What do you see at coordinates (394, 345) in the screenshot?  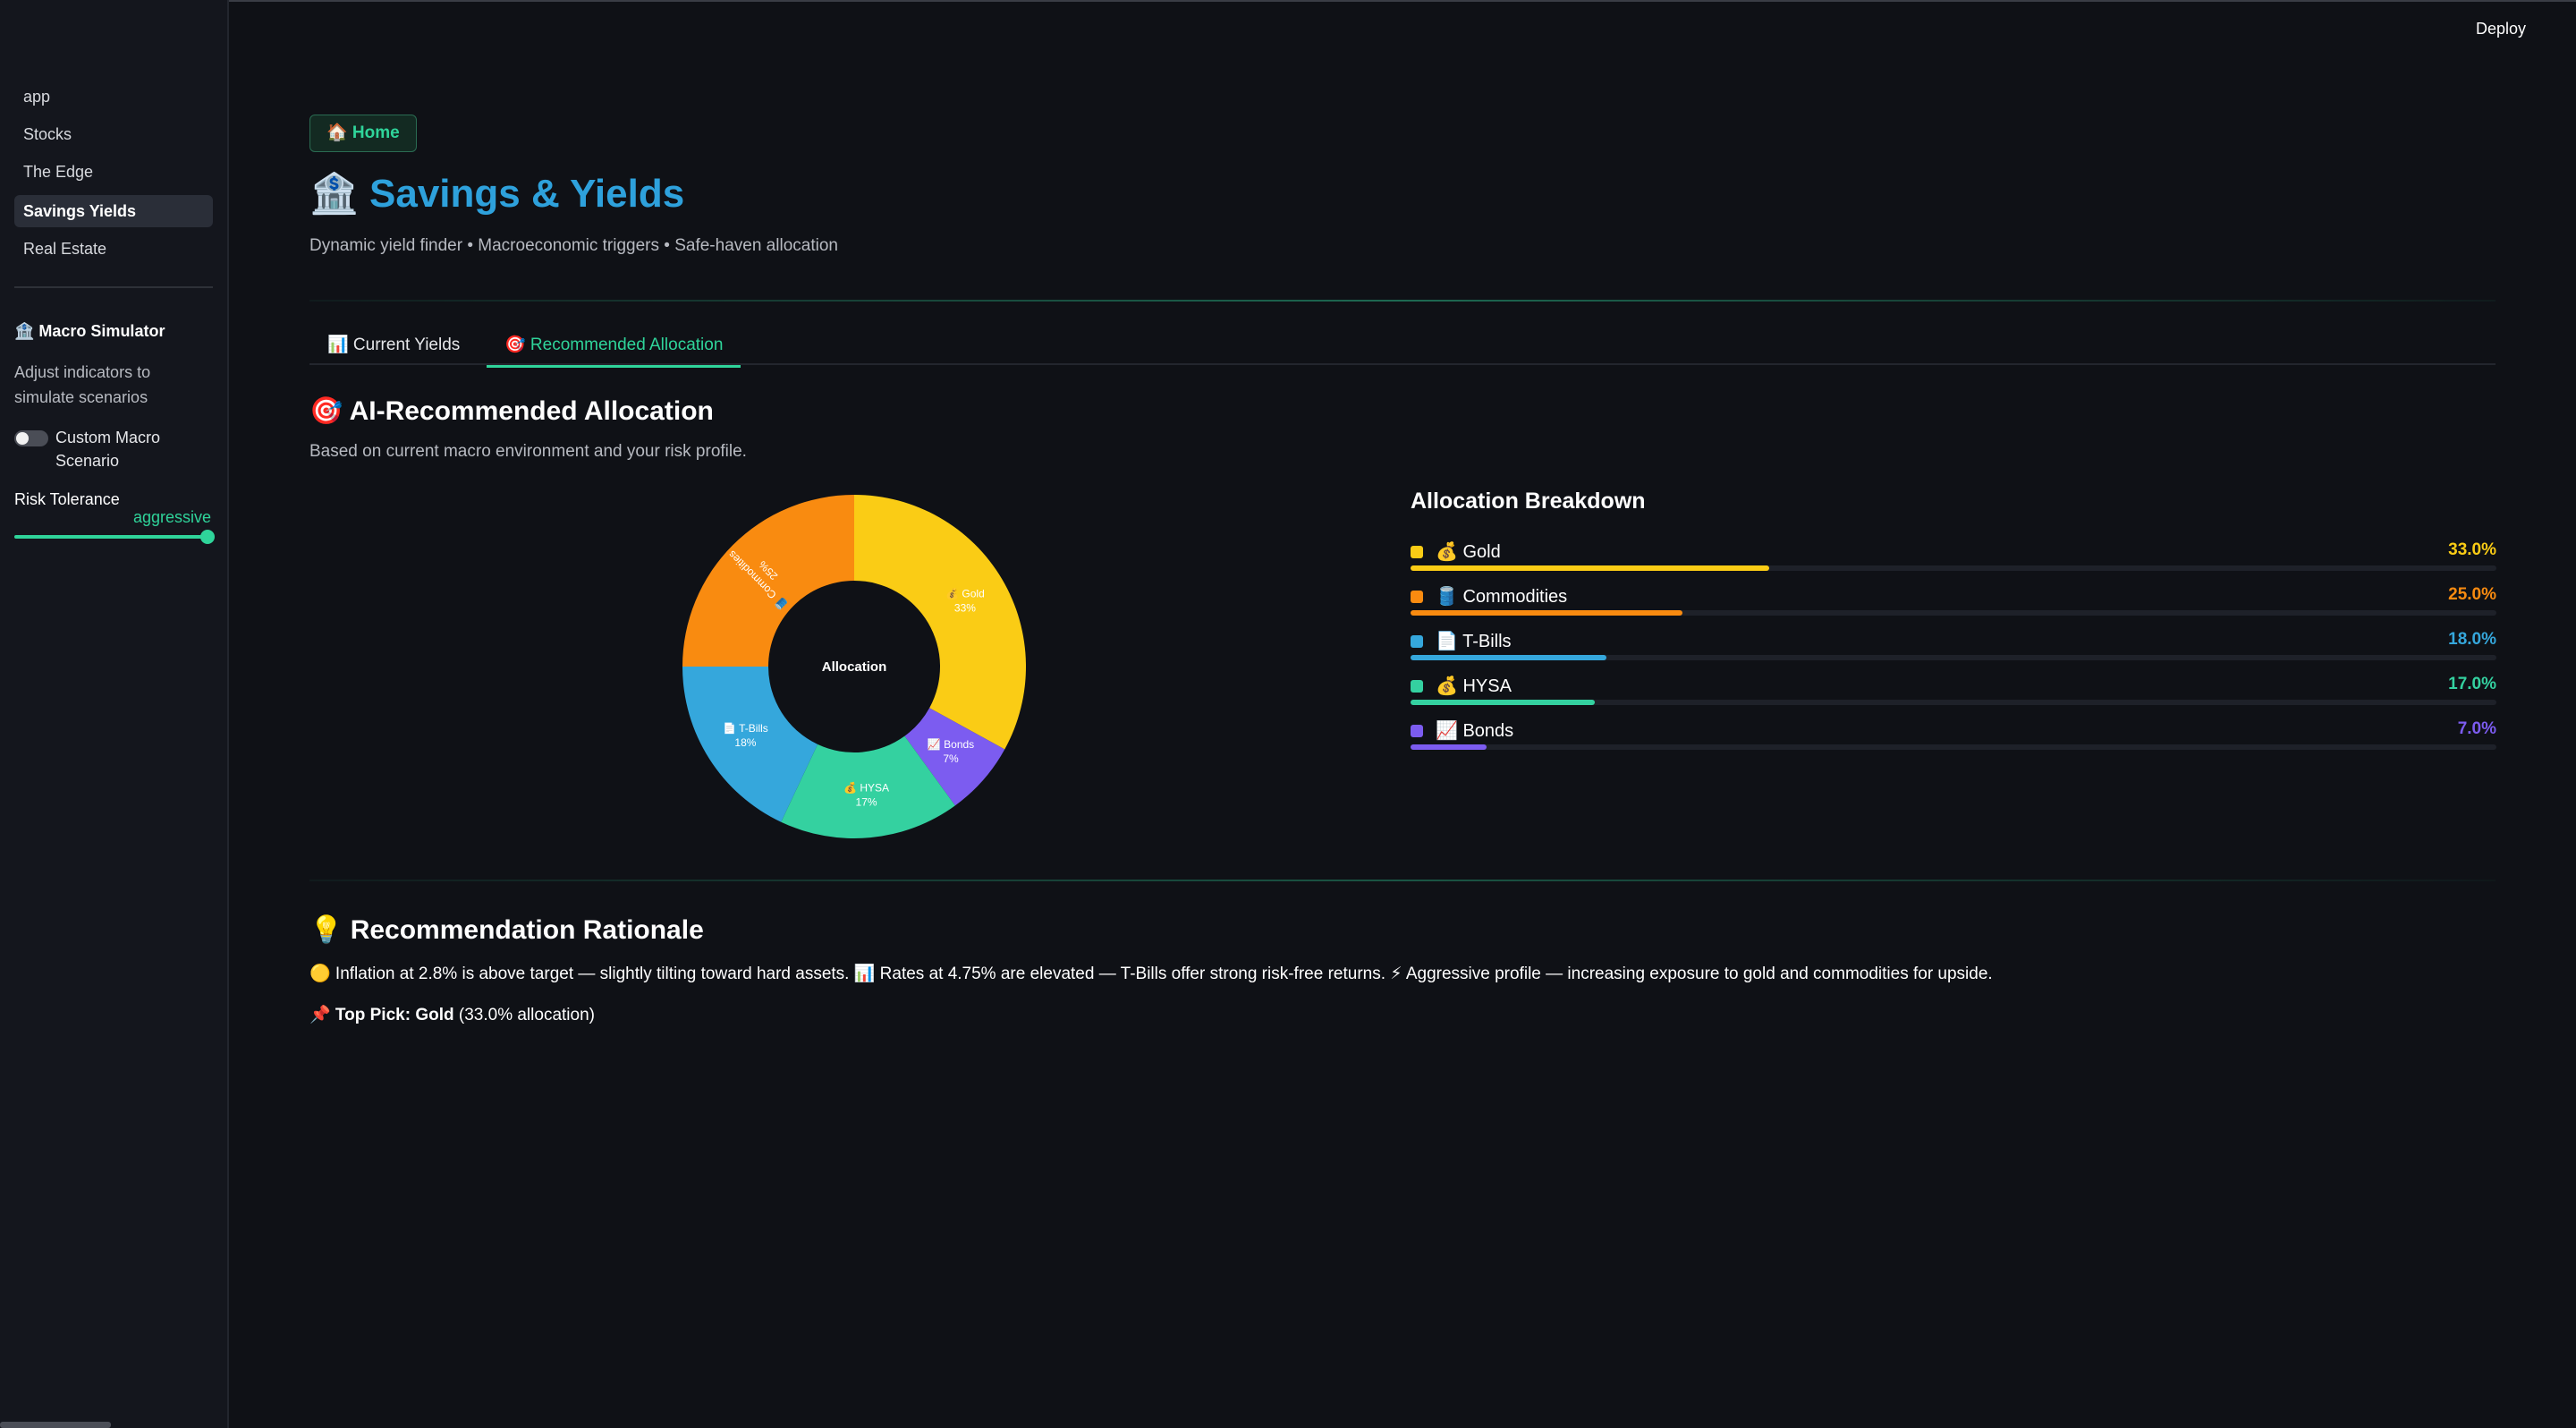 I see `tab-current-yields: 📊 Current Yields` at bounding box center [394, 345].